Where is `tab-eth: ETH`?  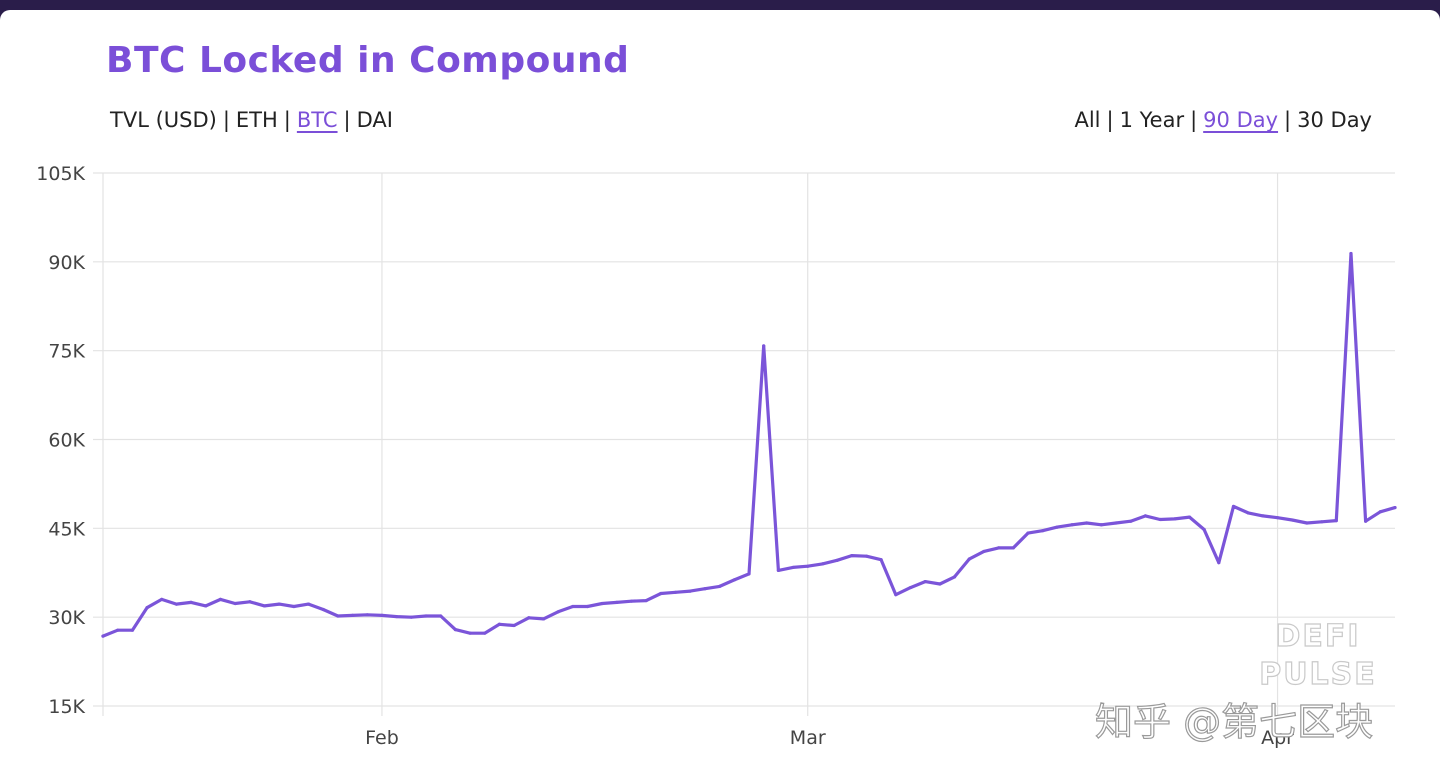 tab-eth: ETH is located at coordinates (256, 120).